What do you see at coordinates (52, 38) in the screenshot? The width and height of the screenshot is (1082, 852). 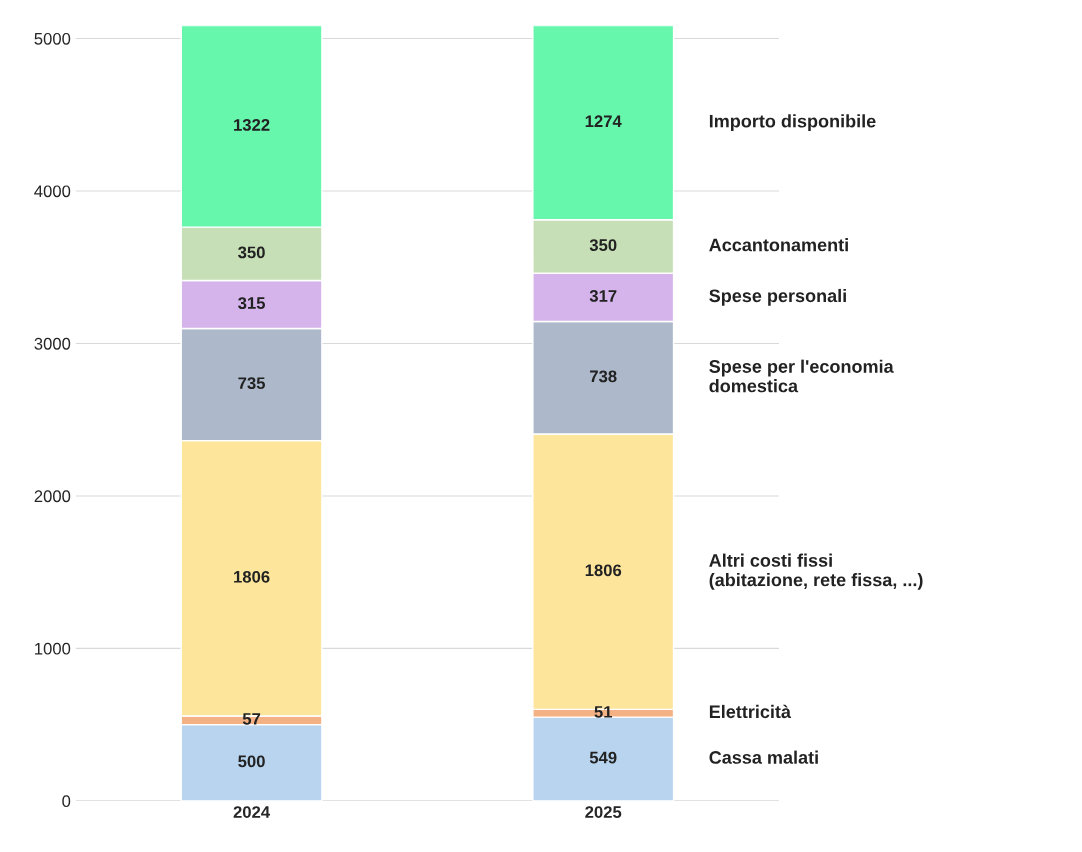 I see `y-tick-label: 5000` at bounding box center [52, 38].